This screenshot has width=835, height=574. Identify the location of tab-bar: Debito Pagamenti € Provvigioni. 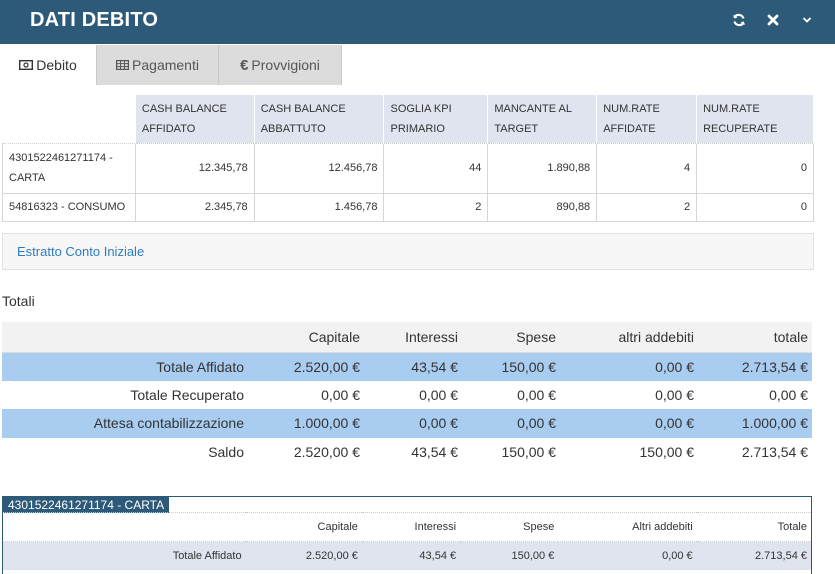
(171, 65).